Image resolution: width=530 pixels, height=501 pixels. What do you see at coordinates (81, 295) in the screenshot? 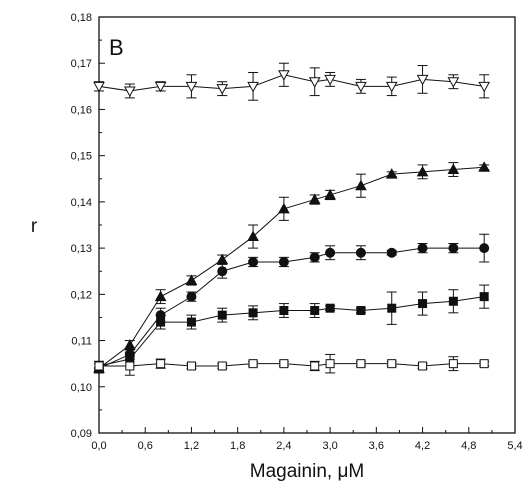
I see `y-tick-label: 0,12` at bounding box center [81, 295].